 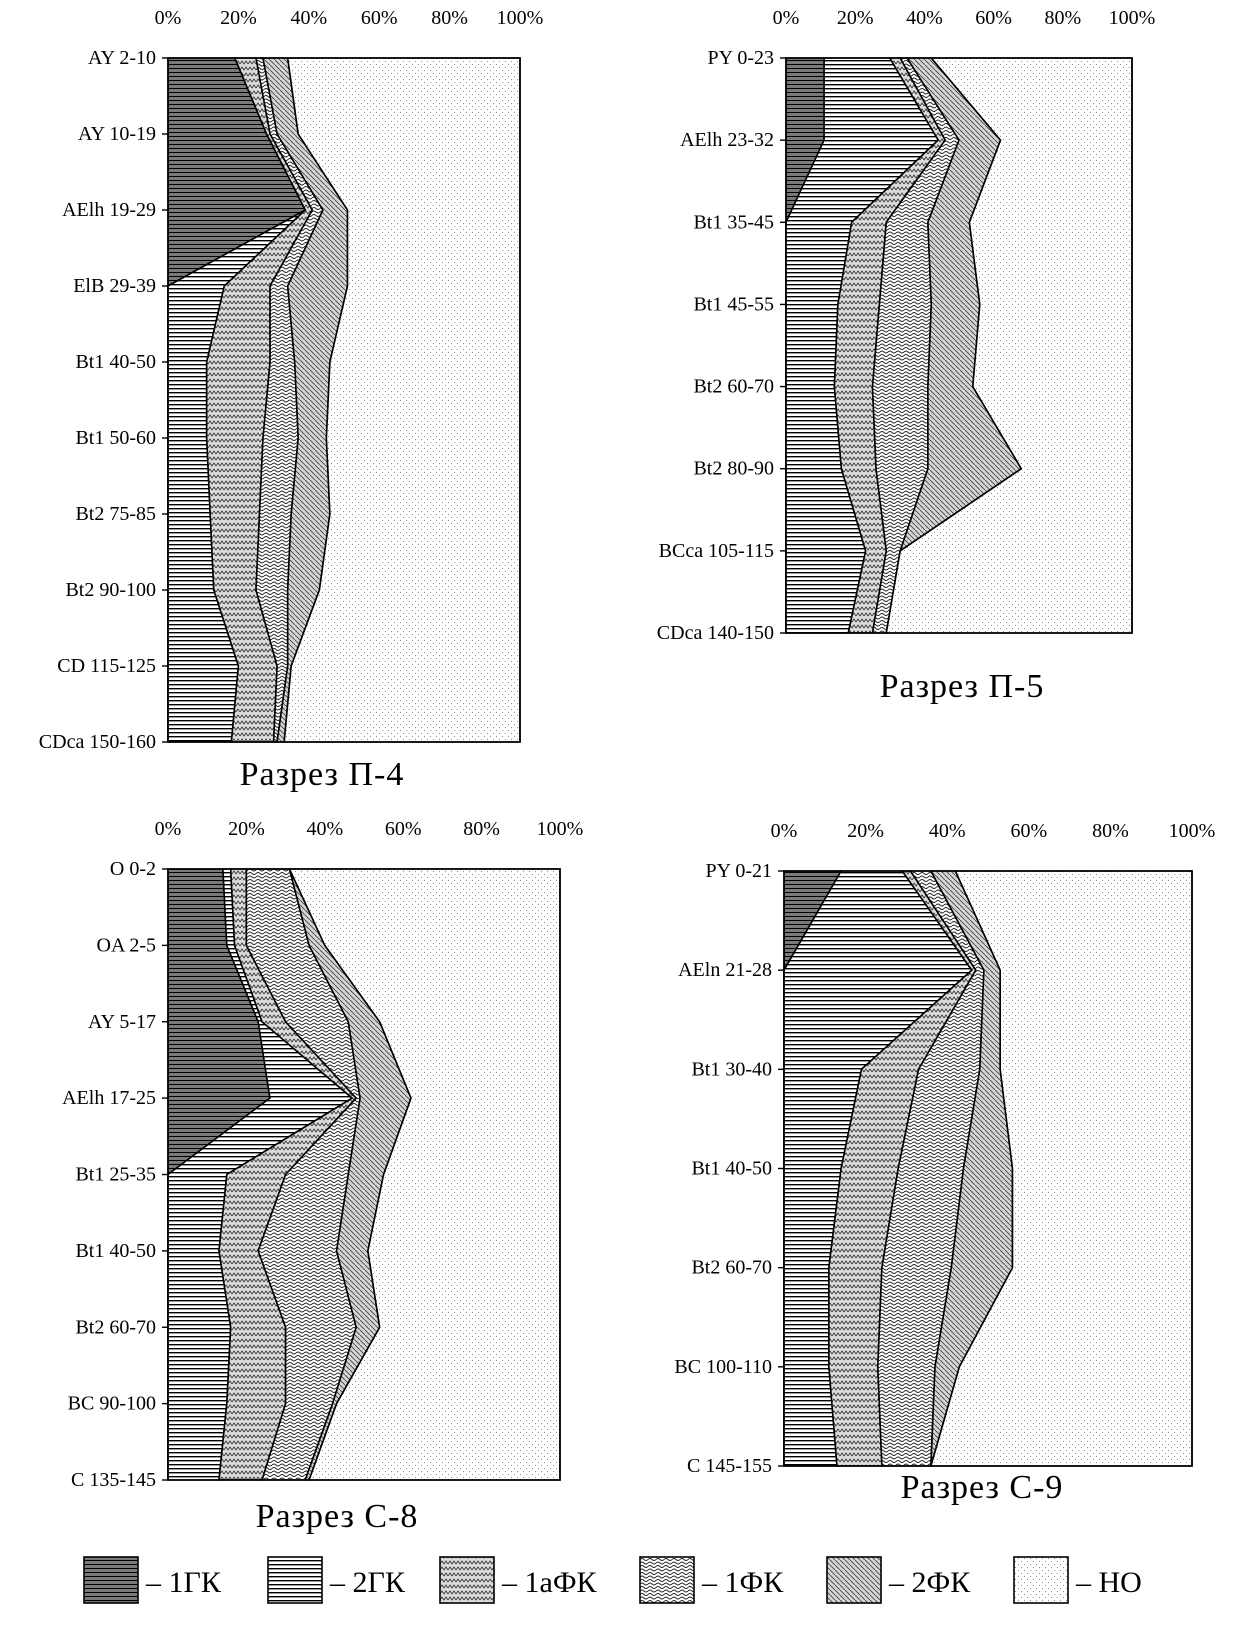 What do you see at coordinates (715, 633) in the screenshot?
I see `y-tick-label: CDca 140-150` at bounding box center [715, 633].